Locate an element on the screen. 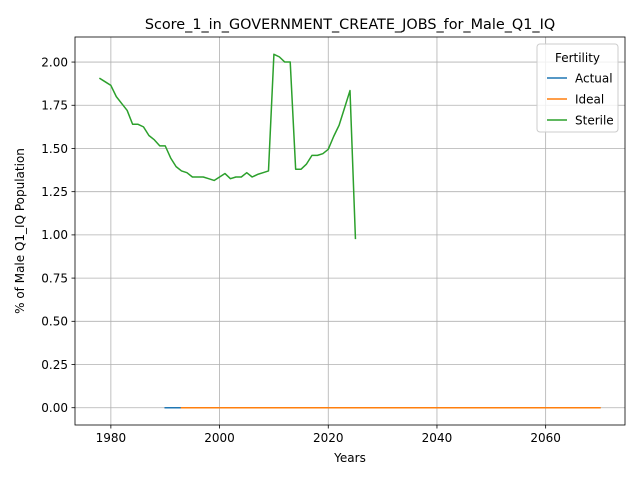  y-tick-label: 1.00 is located at coordinates (54, 235).